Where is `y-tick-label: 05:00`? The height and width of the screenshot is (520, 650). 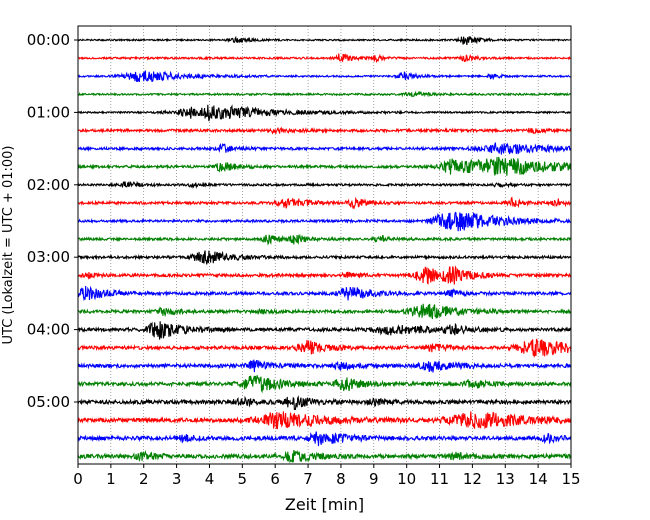
y-tick-label: 05:00 is located at coordinates (48, 402).